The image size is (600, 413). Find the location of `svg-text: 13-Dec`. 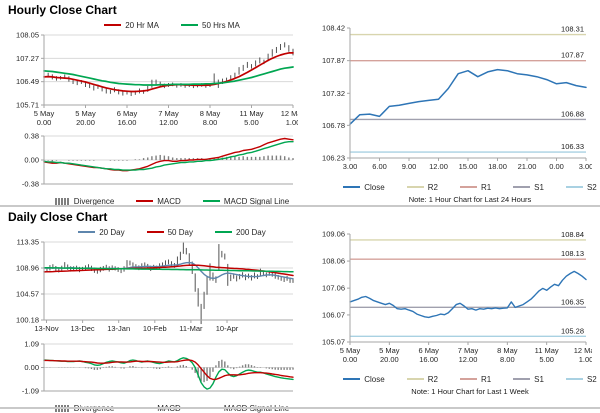

svg-text: 13-Dec is located at coordinates (83, 328).